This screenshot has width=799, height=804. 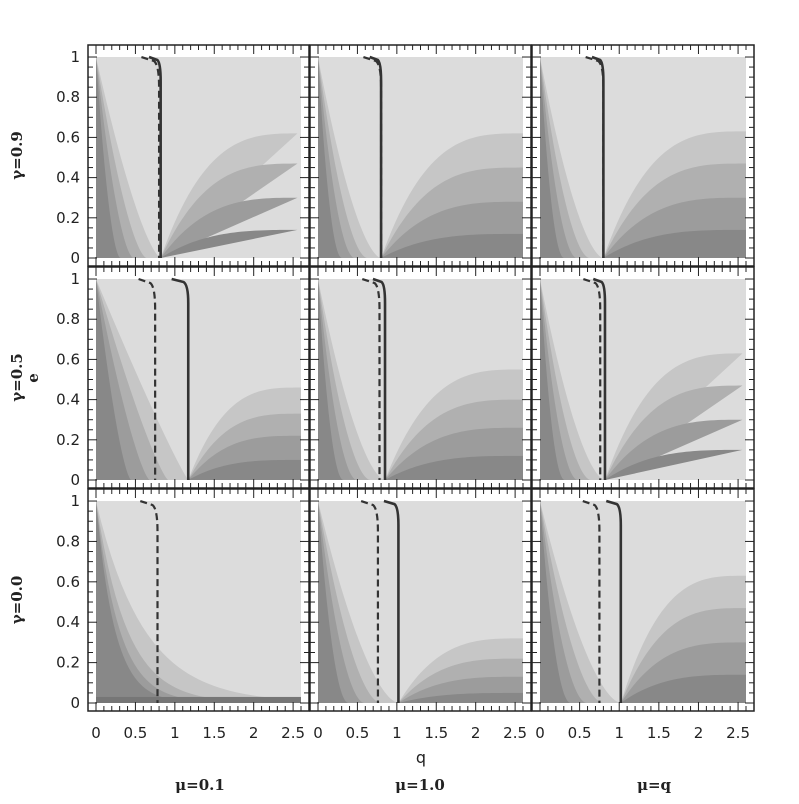 I want to click on panel-r0-c2, so click(x=643, y=155).